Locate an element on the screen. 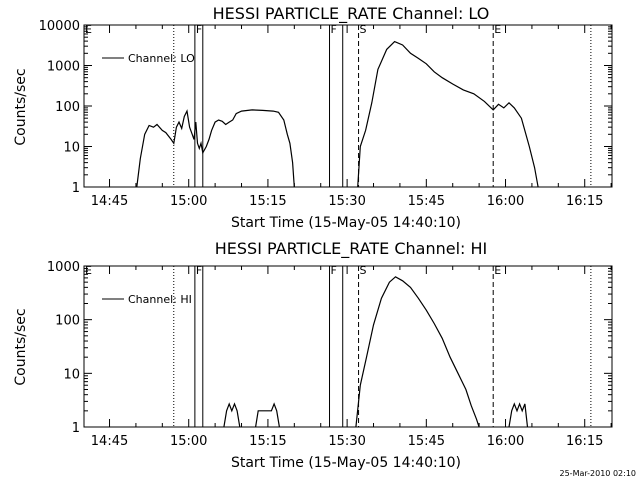 The image size is (640, 480). y-tick-label: 10000 is located at coordinates (59, 26).